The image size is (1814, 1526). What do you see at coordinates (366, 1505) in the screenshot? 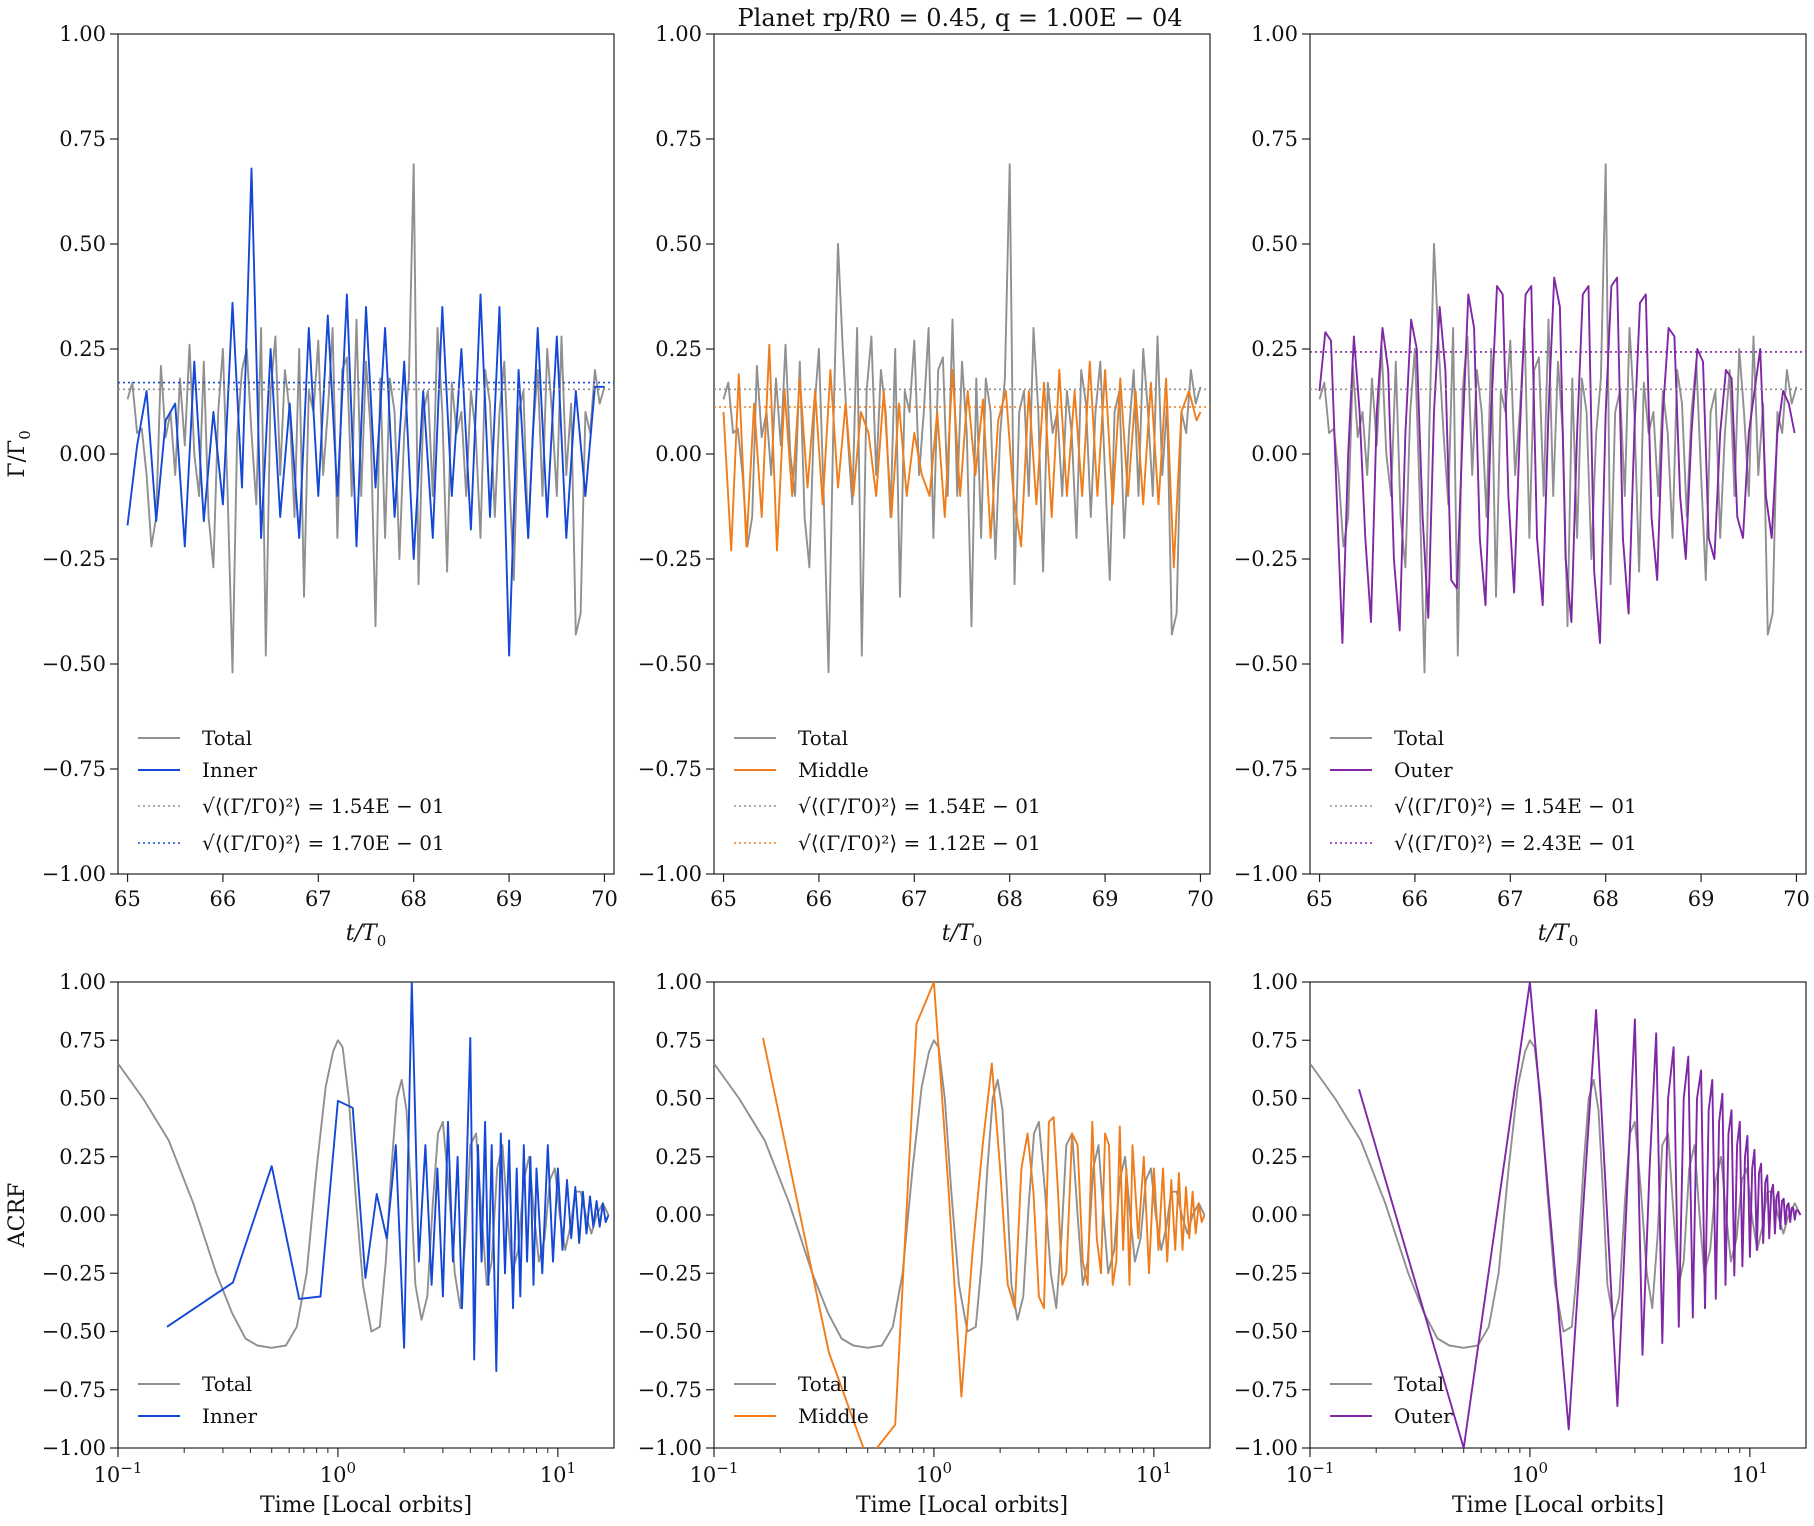
I see `x-axis-label: Time [Local orbits]` at bounding box center [366, 1505].